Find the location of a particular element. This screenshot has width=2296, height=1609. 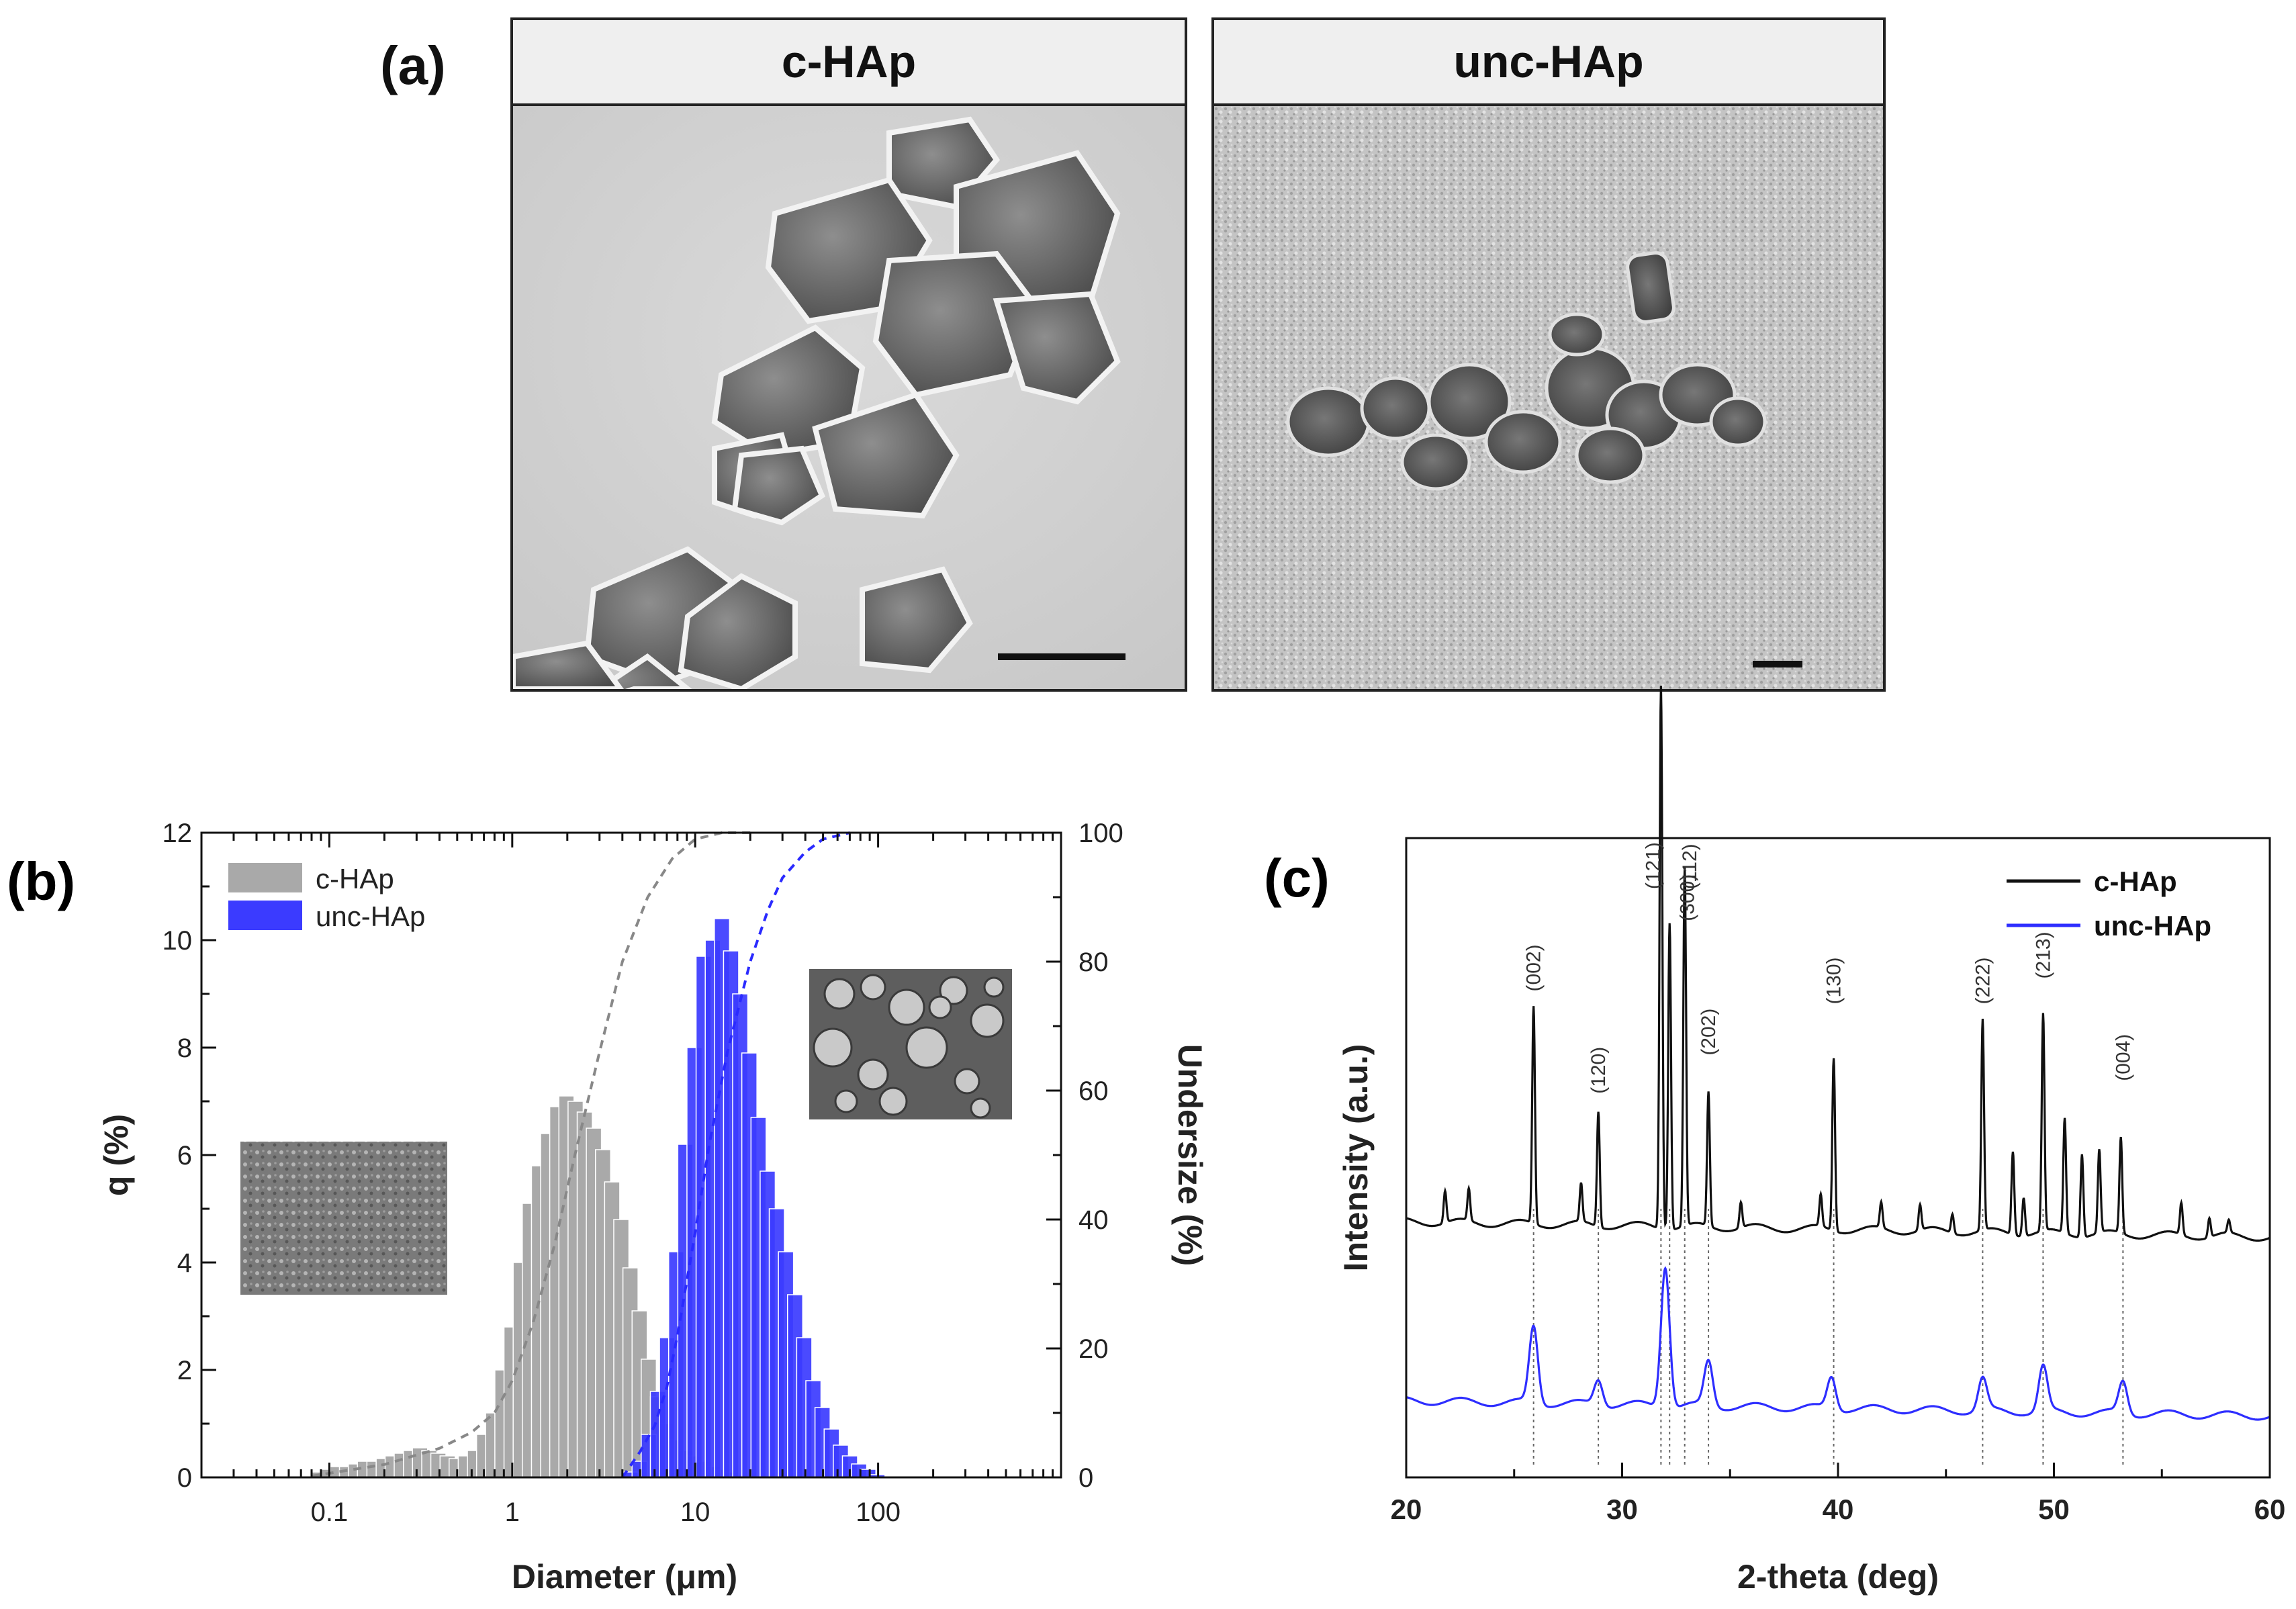

peak-label: (112) is located at coordinates (1690, 866).